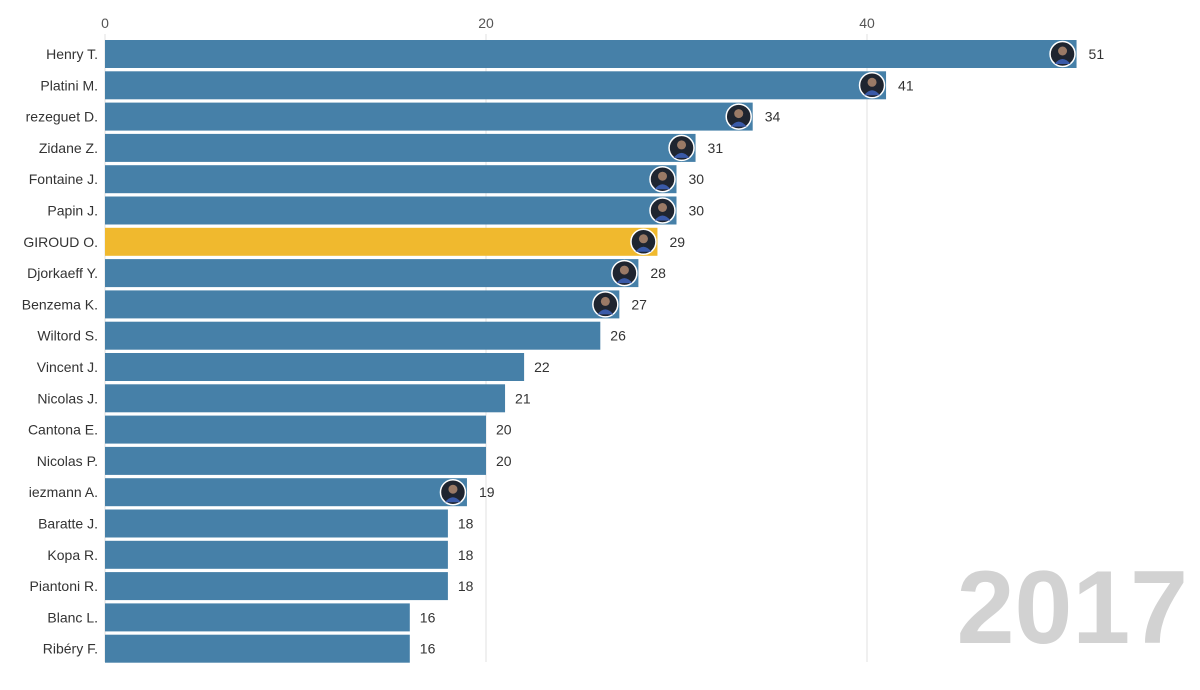  What do you see at coordinates (69, 85) in the screenshot?
I see `category-label: Platini M.` at bounding box center [69, 85].